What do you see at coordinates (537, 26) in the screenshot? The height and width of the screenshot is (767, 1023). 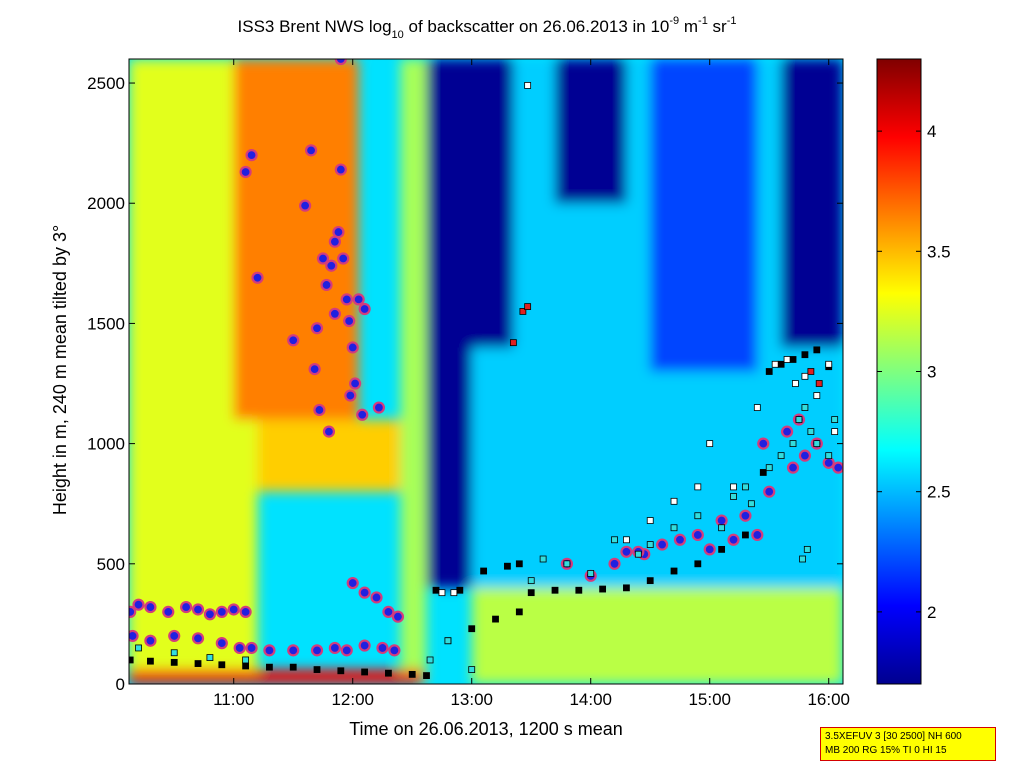 I see `title-mid: of backscatter on 26.06.2013 in 10` at bounding box center [537, 26].